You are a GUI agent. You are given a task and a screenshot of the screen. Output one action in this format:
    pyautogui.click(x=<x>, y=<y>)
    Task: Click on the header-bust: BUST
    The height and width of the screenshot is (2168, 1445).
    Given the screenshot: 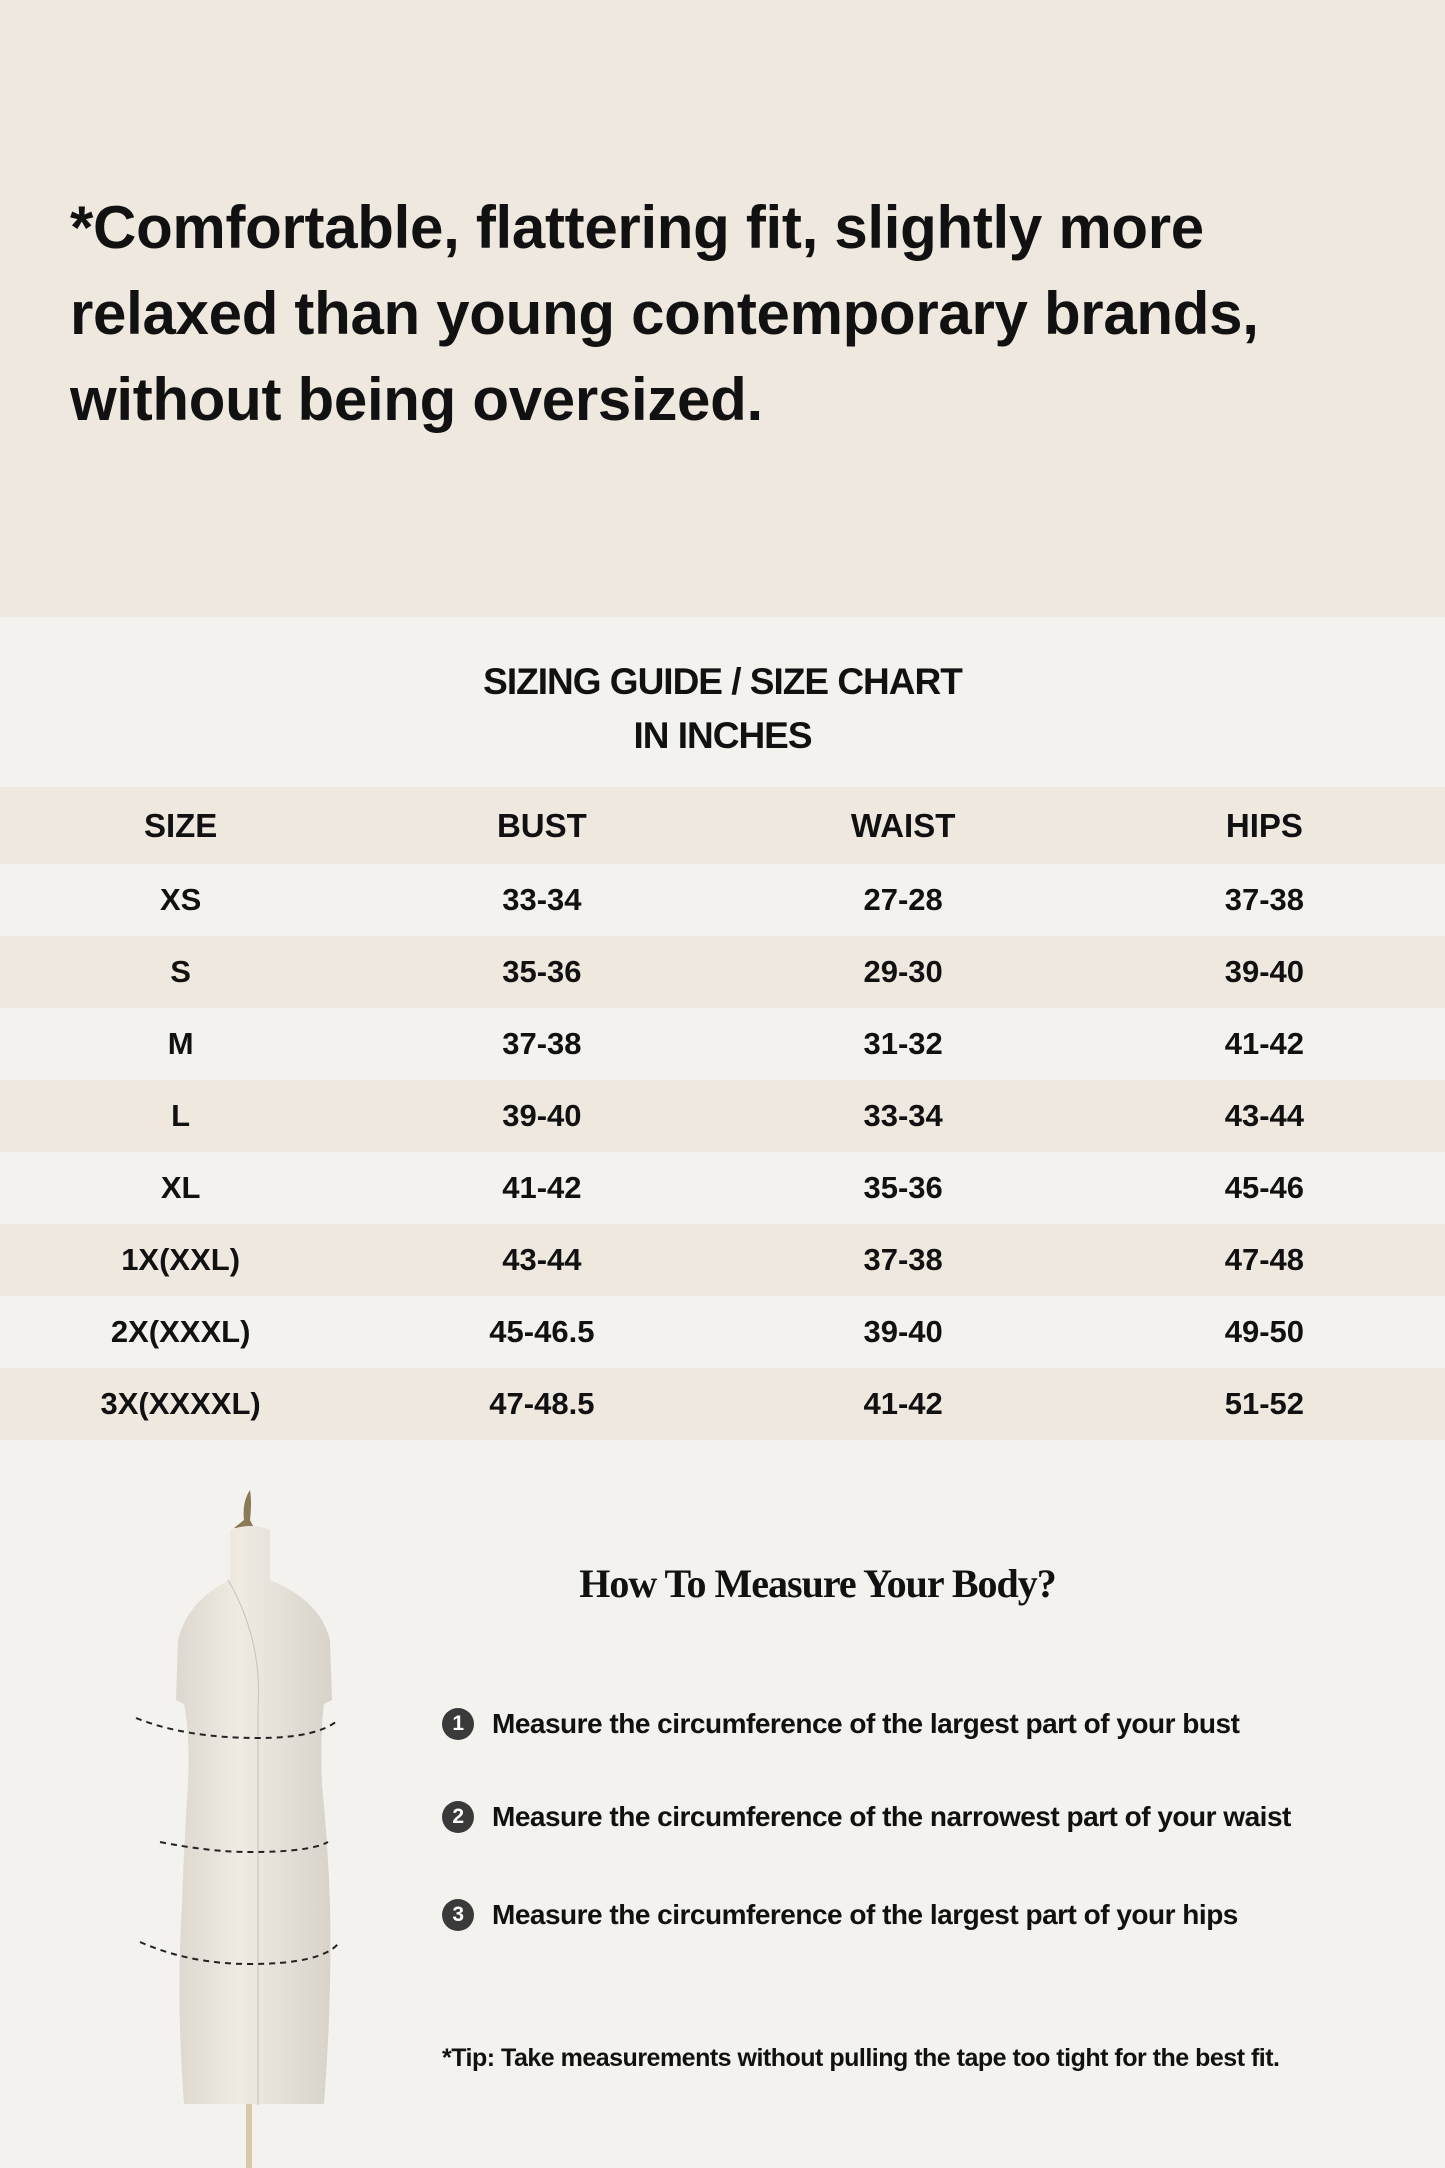 What is the action you would take?
    pyautogui.click(x=541, y=825)
    